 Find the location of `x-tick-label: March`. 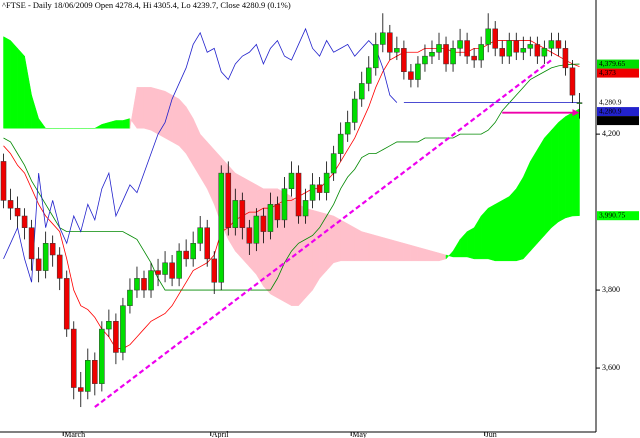

x-tick-label: March is located at coordinates (74, 434).